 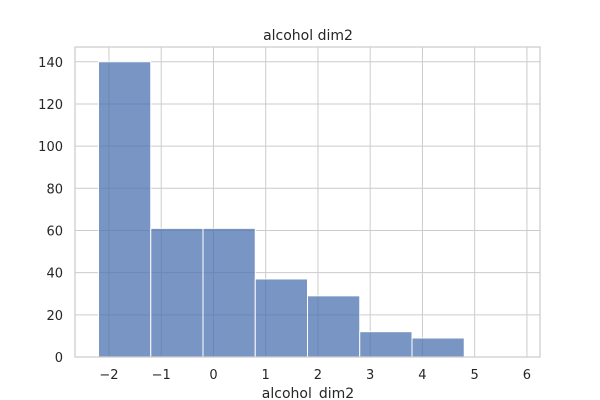 I want to click on y-tick-label: 80, so click(x=54, y=189).